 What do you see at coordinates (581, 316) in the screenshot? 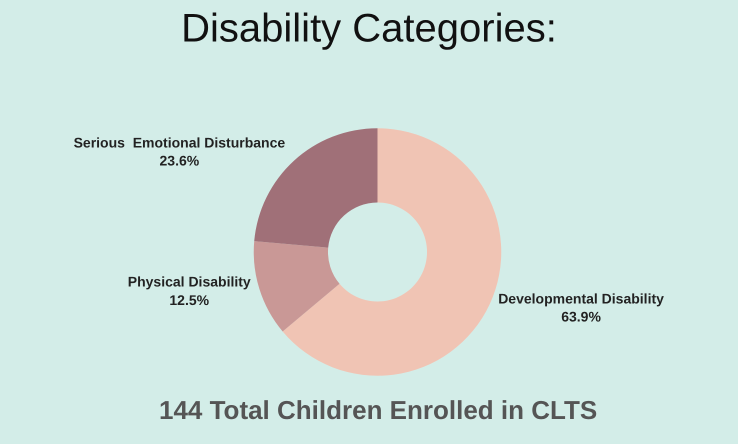
I see `data-label: 63.9%` at bounding box center [581, 316].